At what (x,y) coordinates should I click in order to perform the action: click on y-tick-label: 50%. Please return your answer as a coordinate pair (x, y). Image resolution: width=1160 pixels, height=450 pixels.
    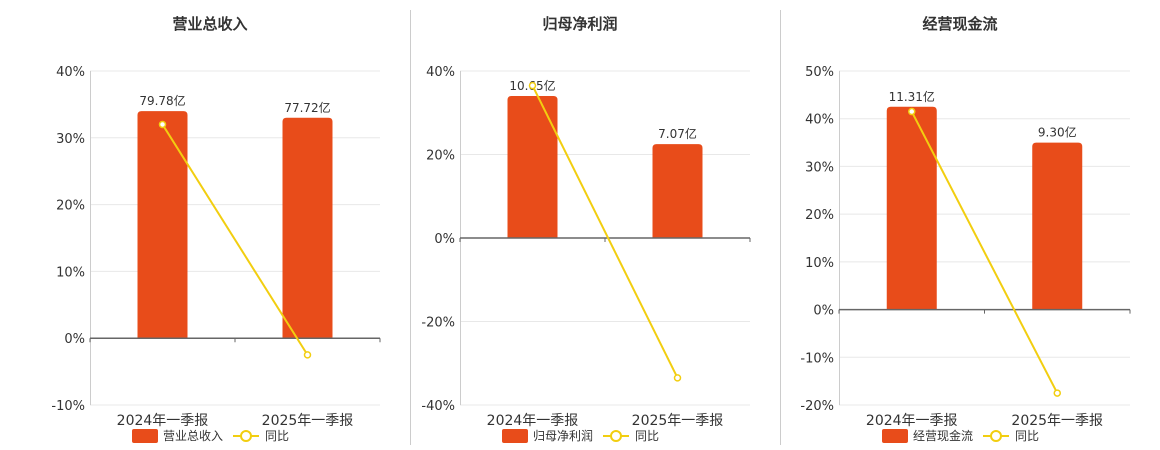
    Looking at the image, I should click on (819, 72).